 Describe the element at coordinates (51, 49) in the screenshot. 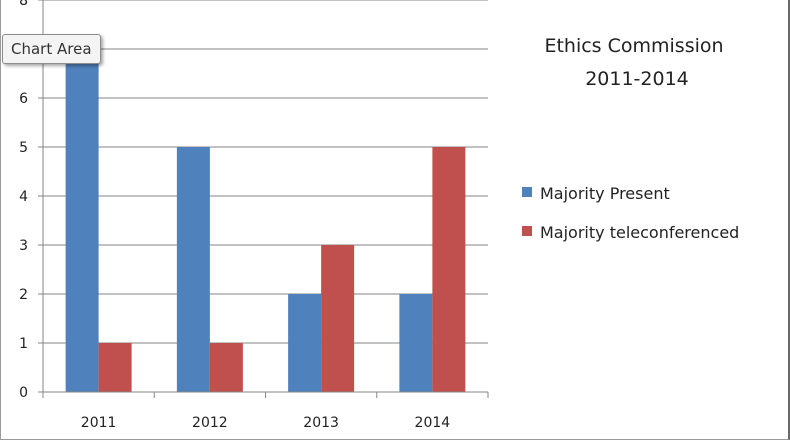

I see `chart-area-tooltip: Chart Area` at that location.